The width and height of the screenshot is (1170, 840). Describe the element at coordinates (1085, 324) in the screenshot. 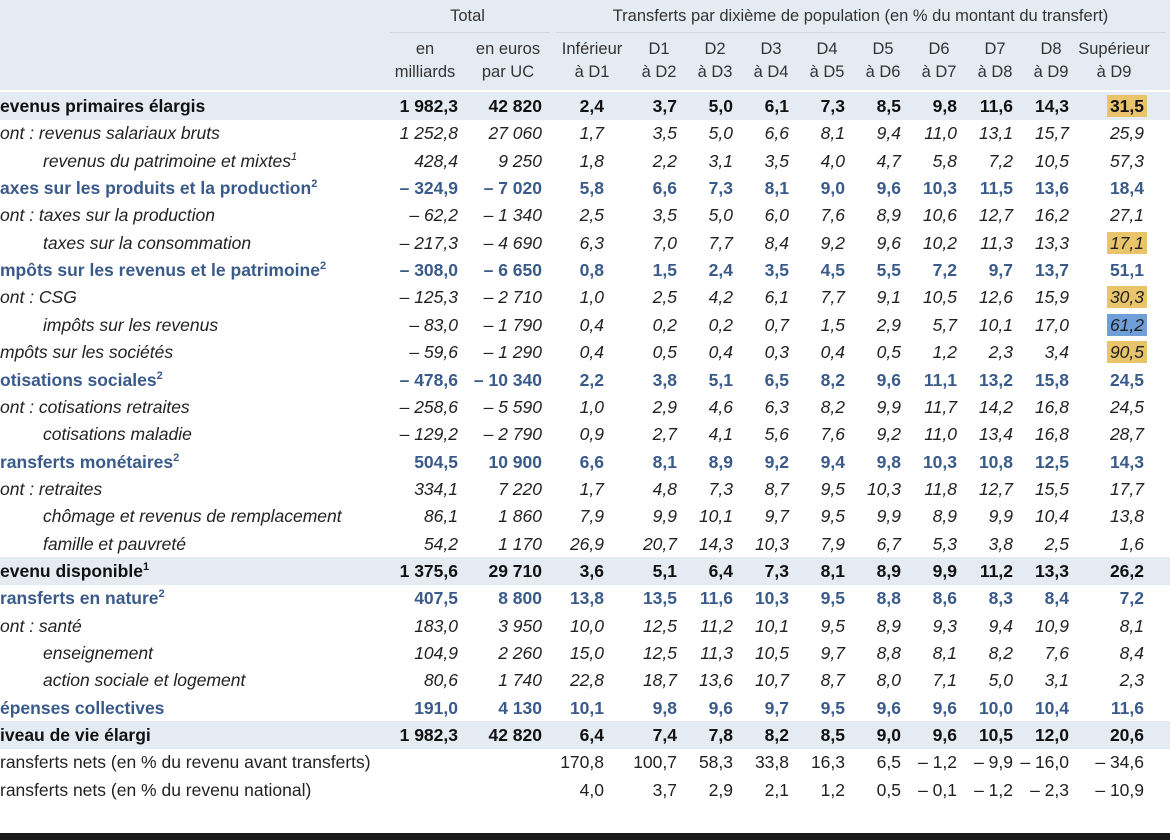

I see `table-cell: 61,2` at that location.